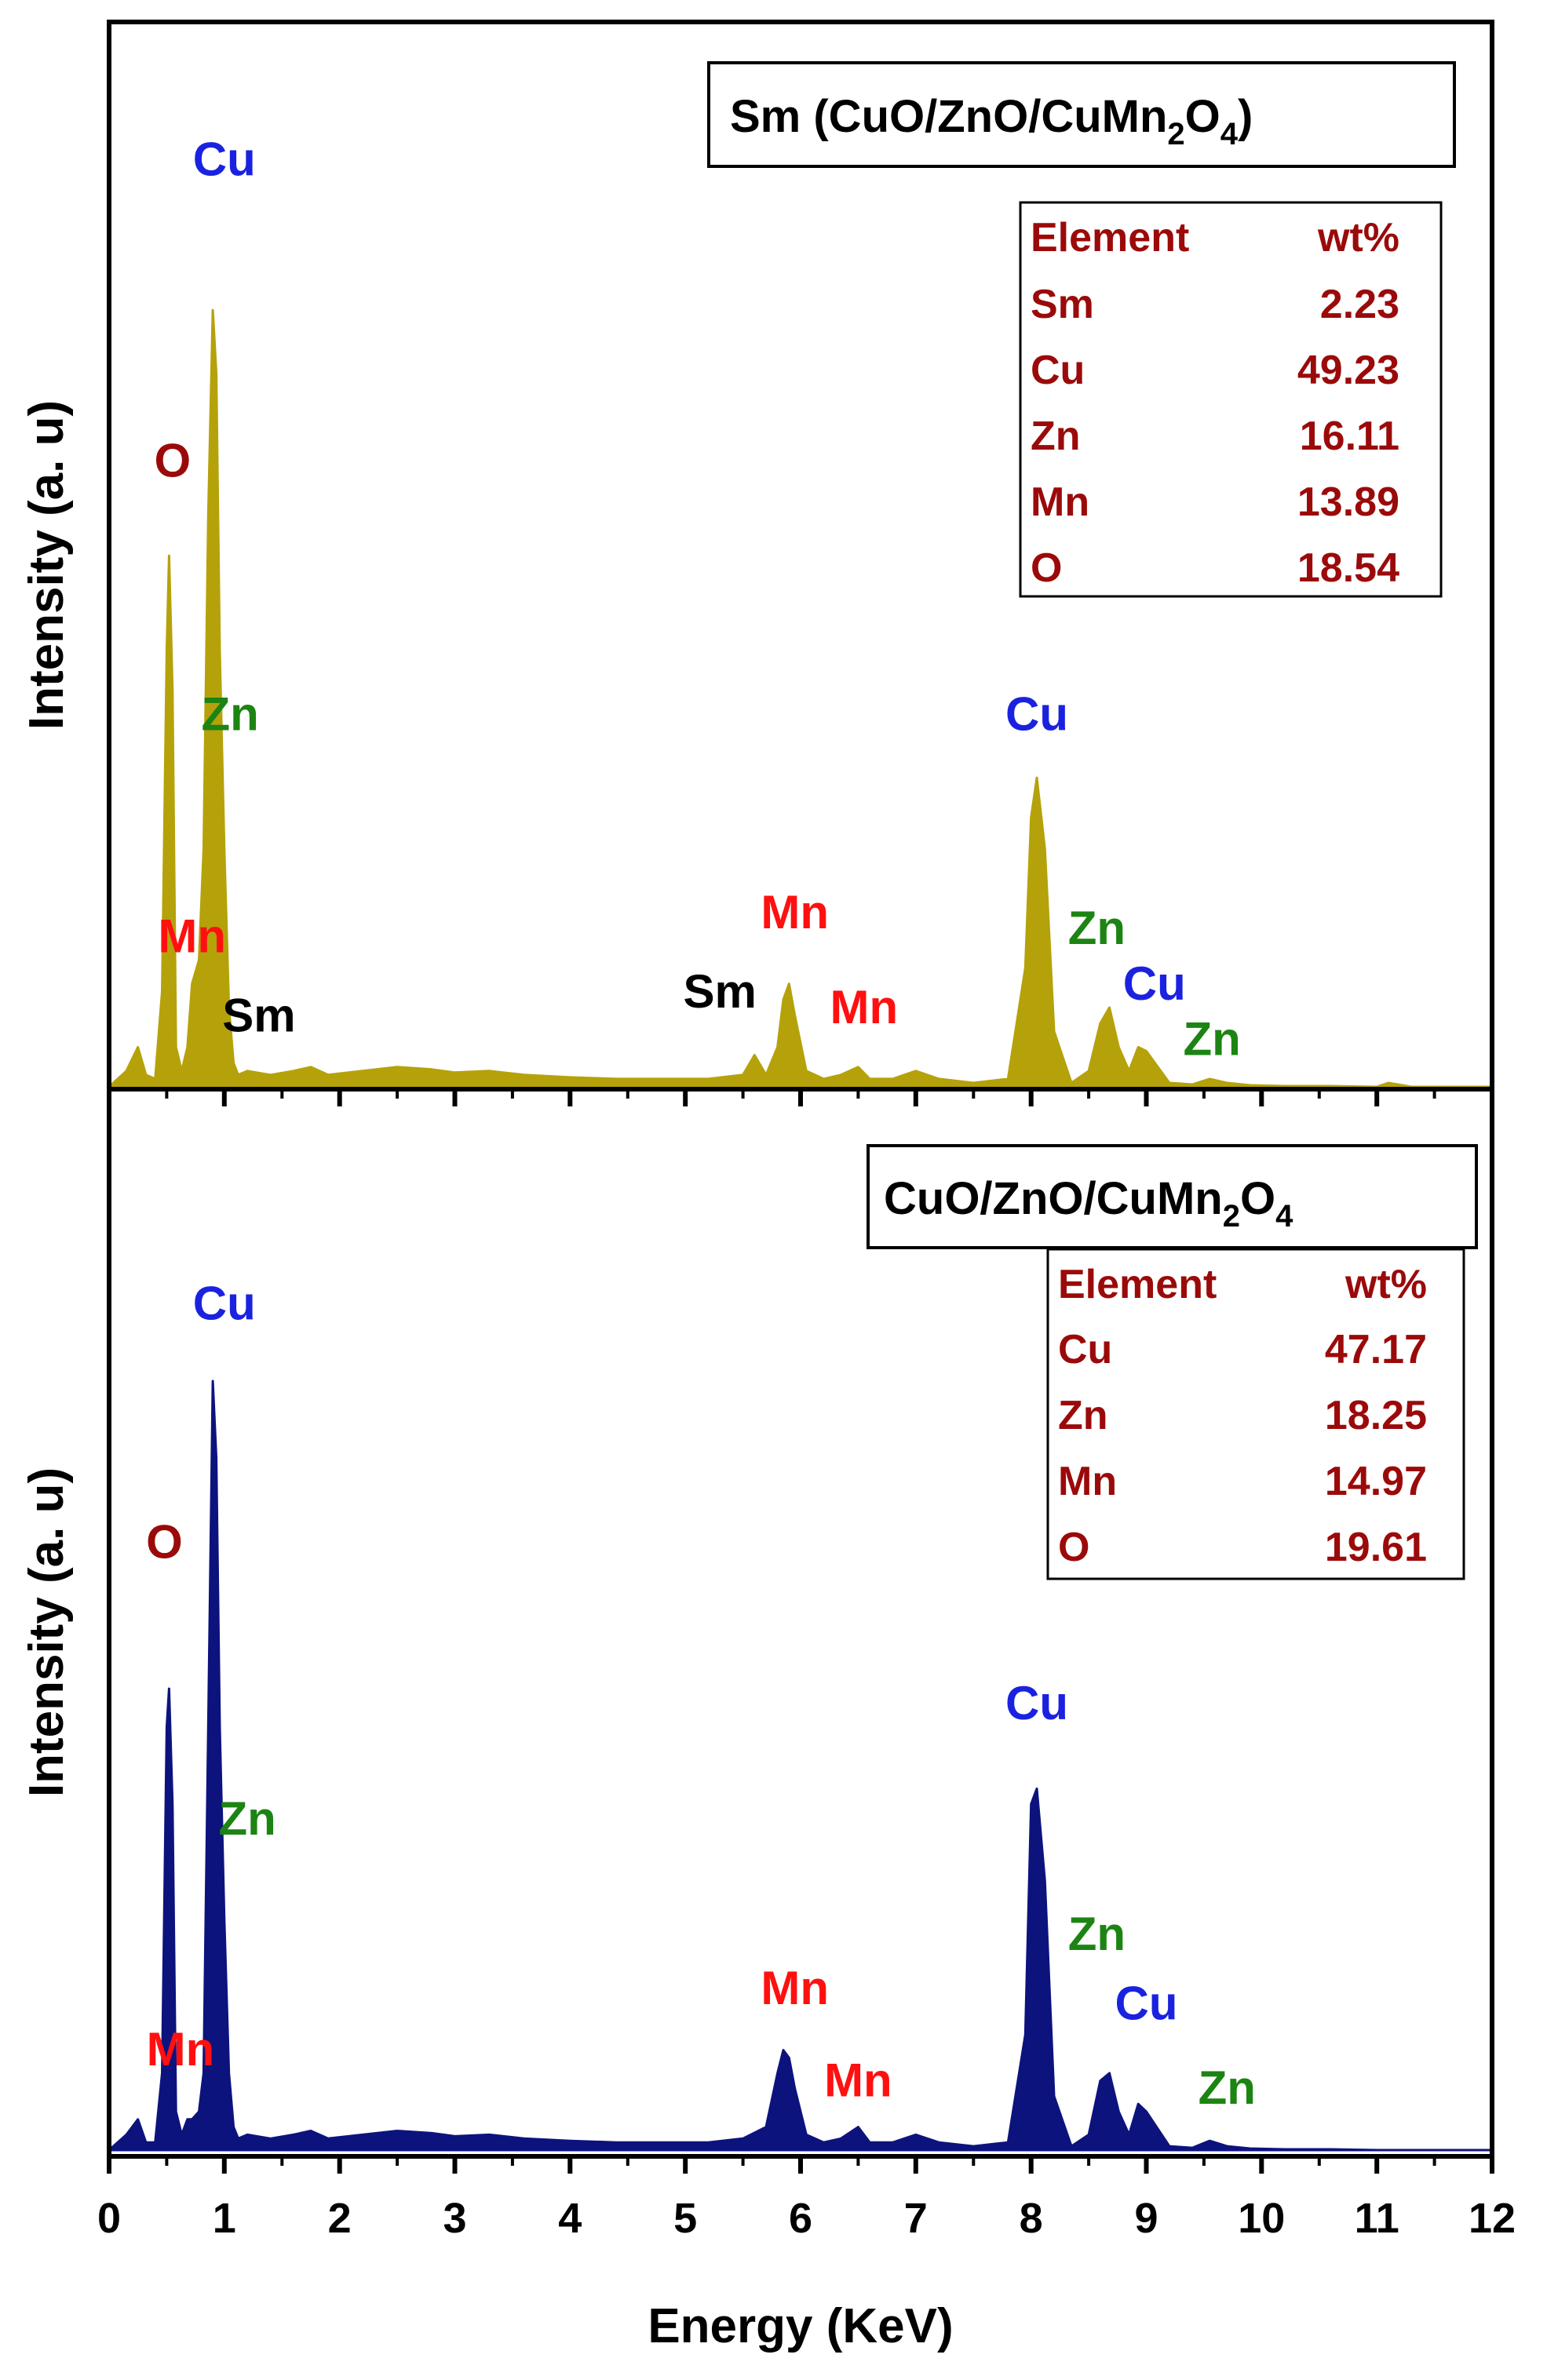 The width and height of the screenshot is (1547, 2380). Describe the element at coordinates (1146, 2218) in the screenshot. I see `x-tick-label: 9` at that location.